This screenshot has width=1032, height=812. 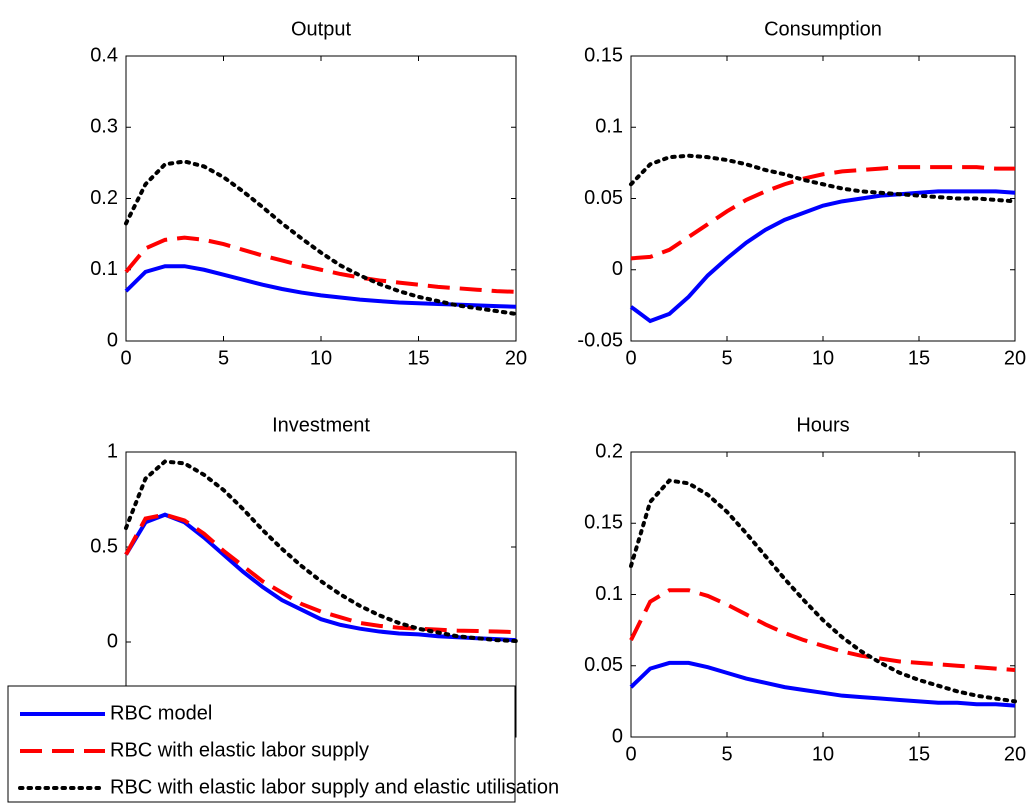 I want to click on y-tick-label: 0.3, so click(x=104, y=127).